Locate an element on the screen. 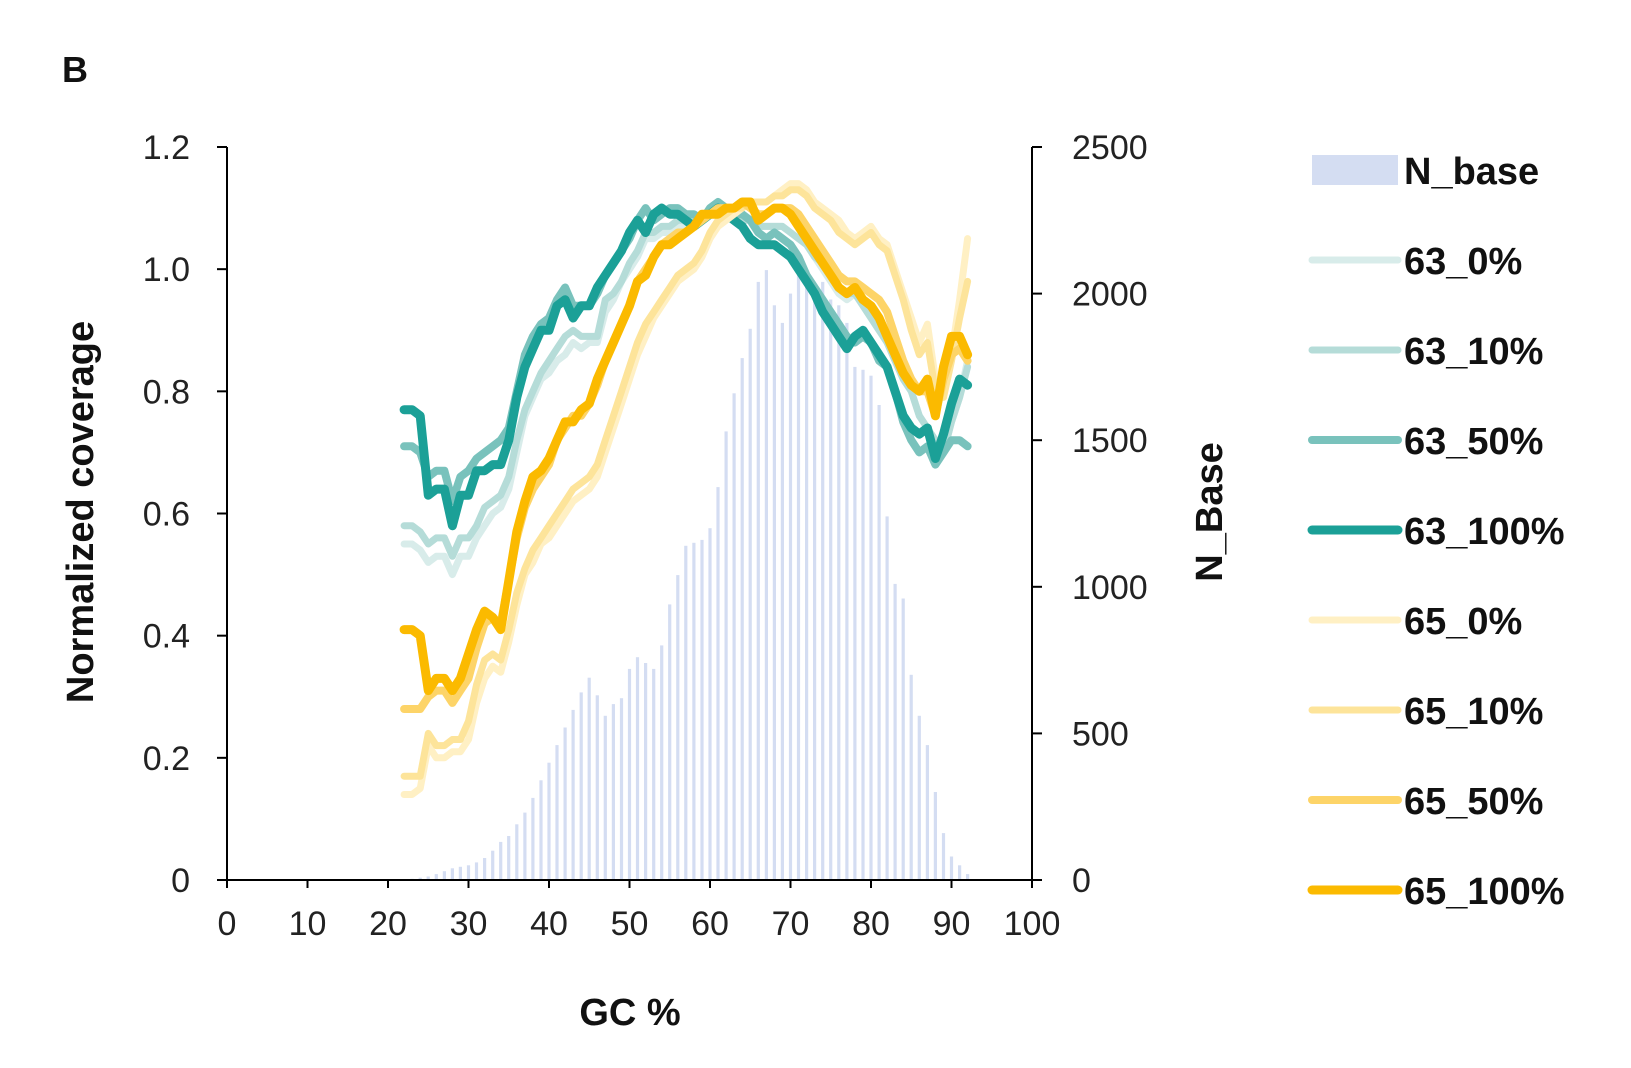 The height and width of the screenshot is (1068, 1631). y-tick-label: 0.2 is located at coordinates (166, 759).